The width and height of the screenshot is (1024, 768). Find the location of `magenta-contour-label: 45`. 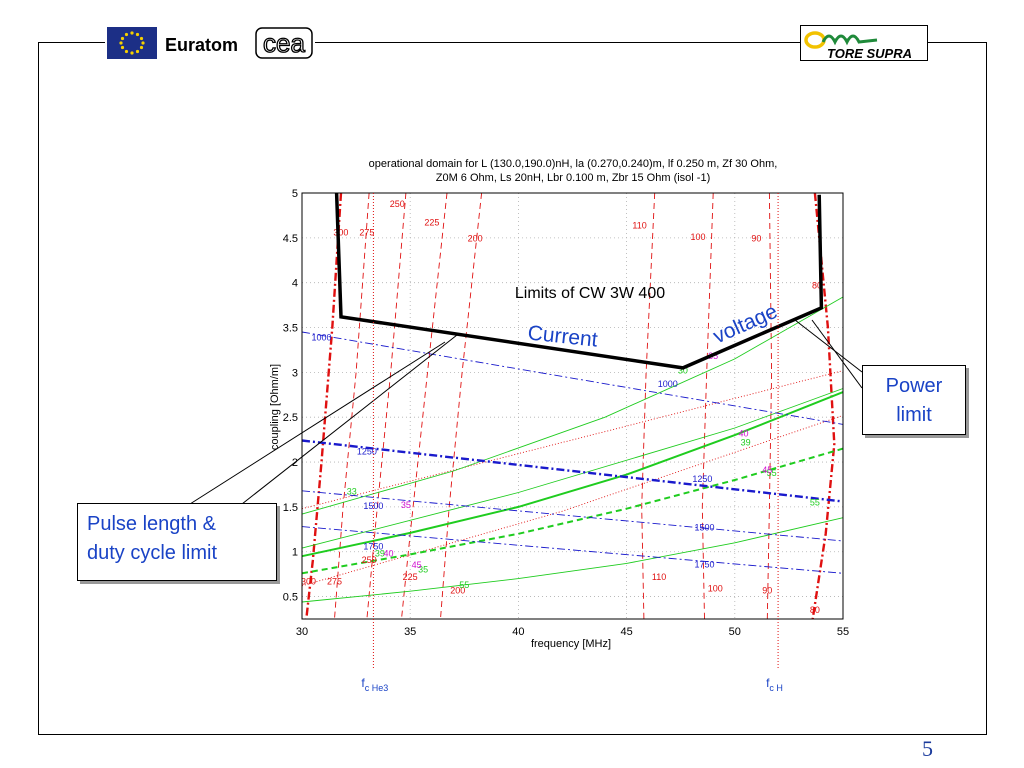

magenta-contour-label: 45 is located at coordinates (417, 565).